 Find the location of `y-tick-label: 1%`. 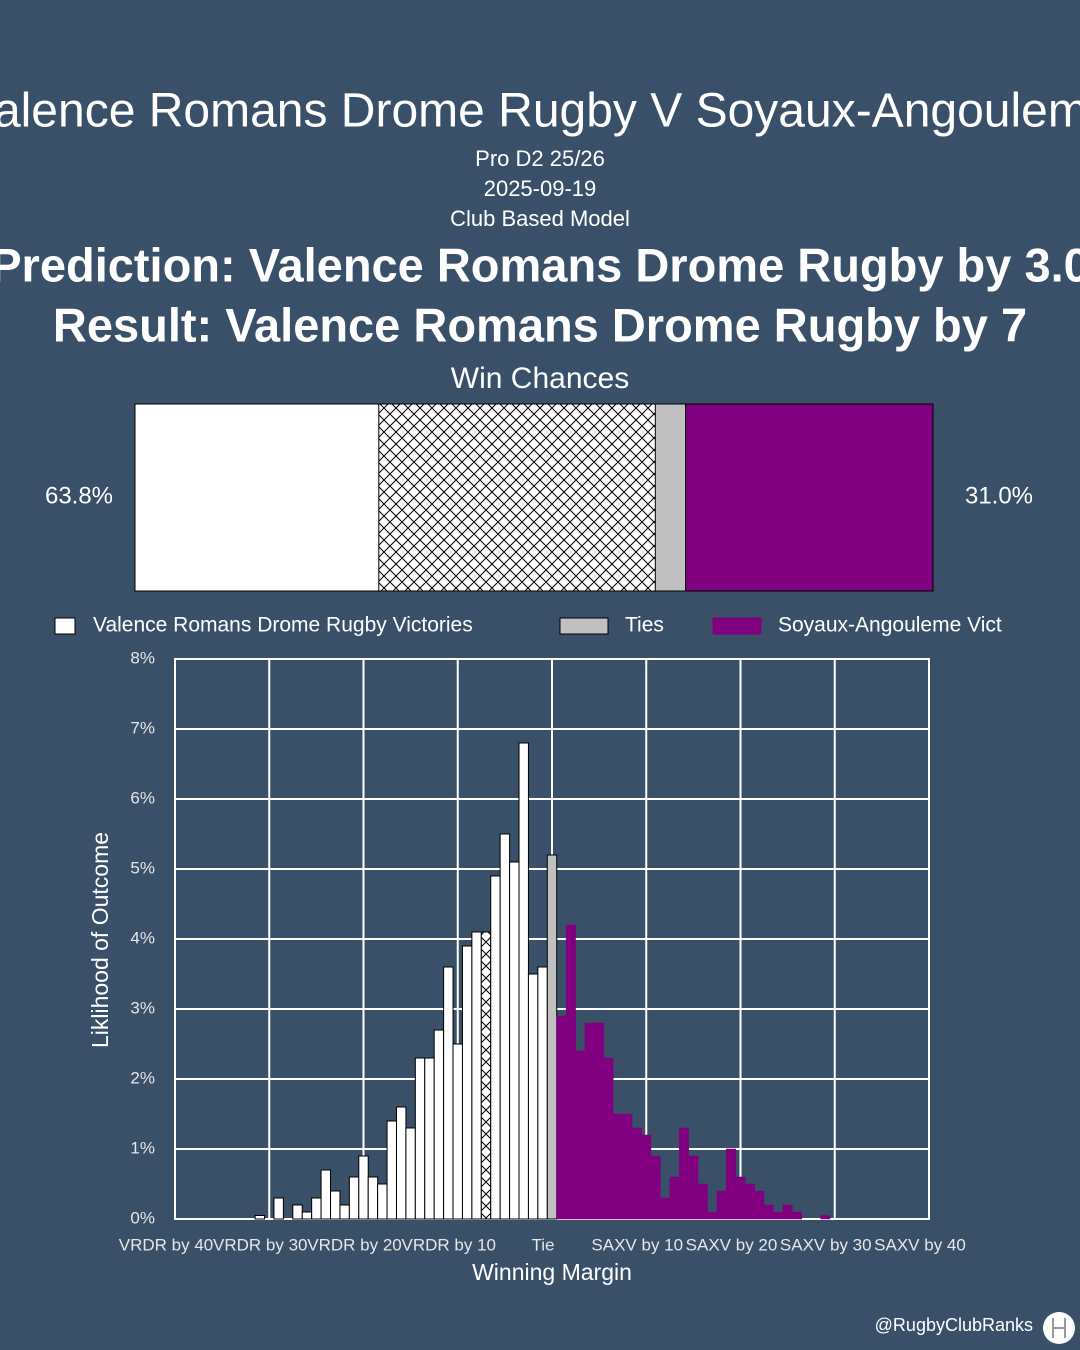

y-tick-label: 1% is located at coordinates (142, 1147).